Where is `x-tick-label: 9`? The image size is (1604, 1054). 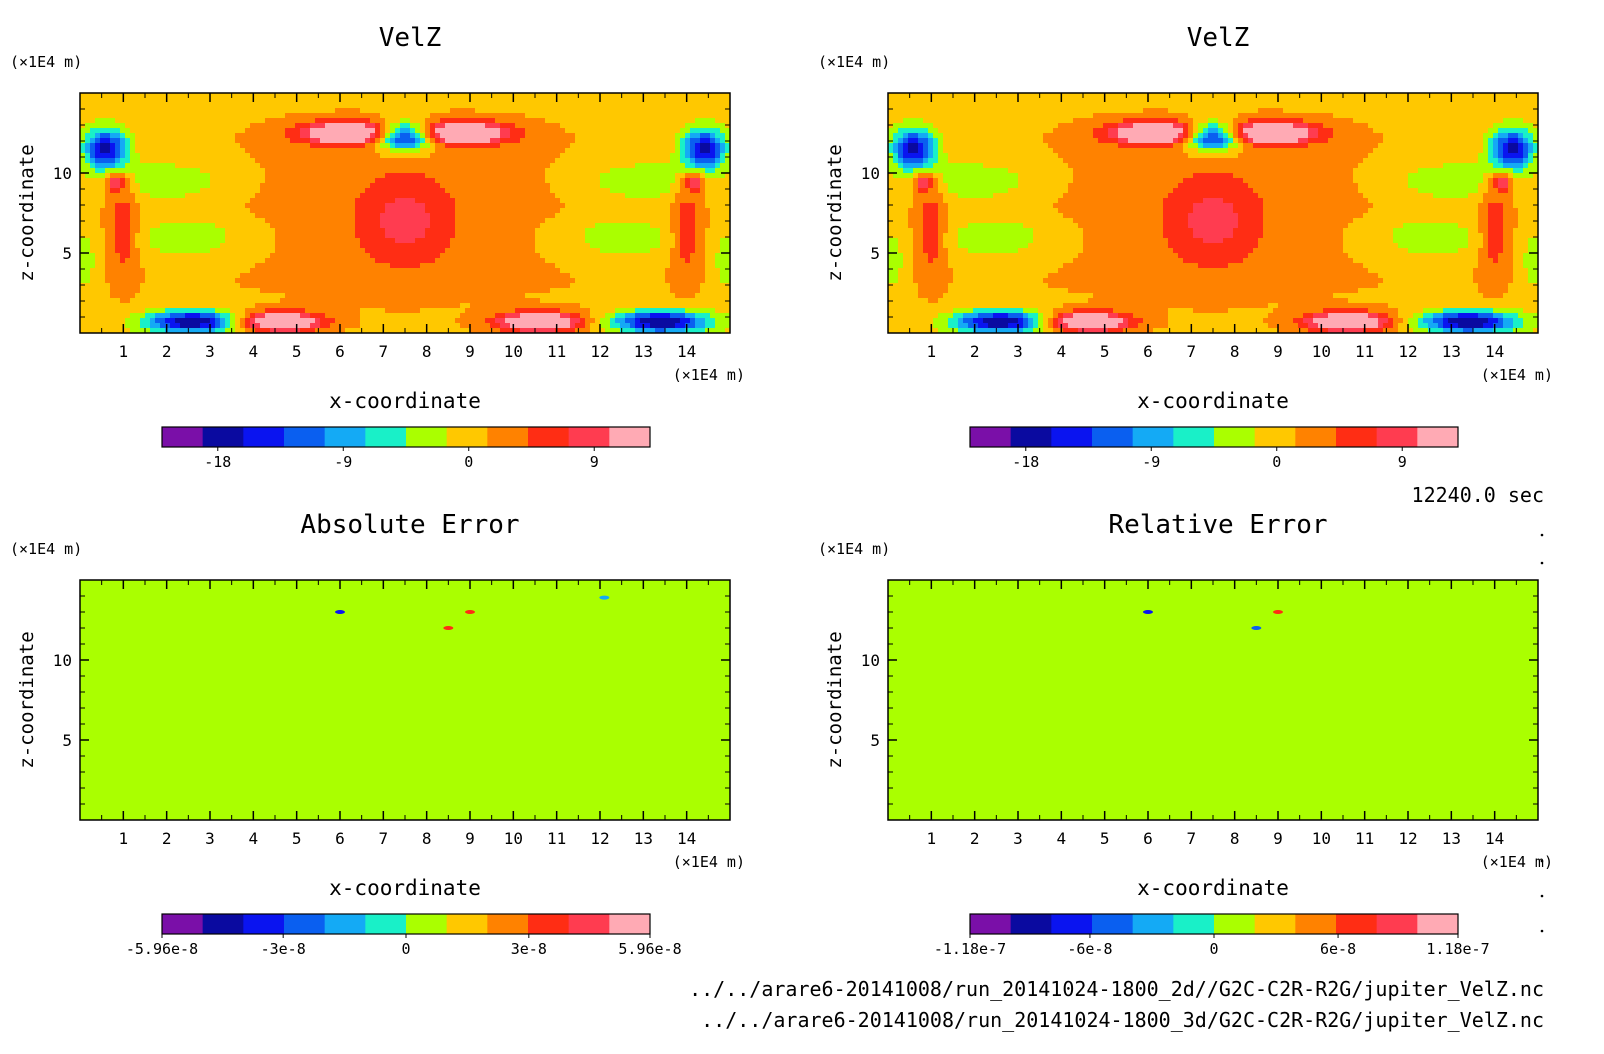 x-tick-label: 9 is located at coordinates (470, 838).